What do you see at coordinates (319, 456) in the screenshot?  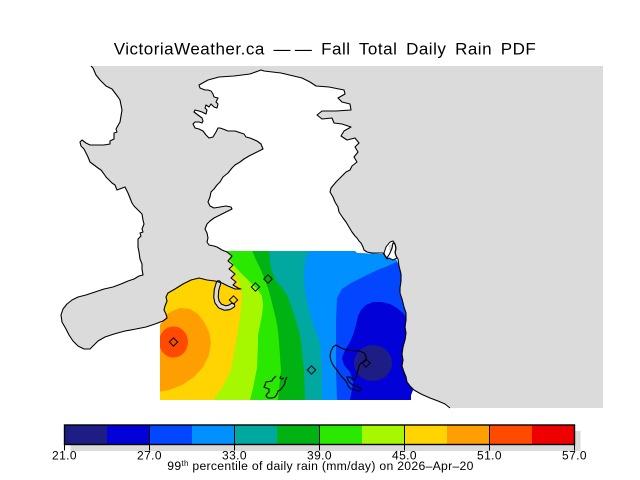 I see `svg-text: 39.0` at bounding box center [319, 456].